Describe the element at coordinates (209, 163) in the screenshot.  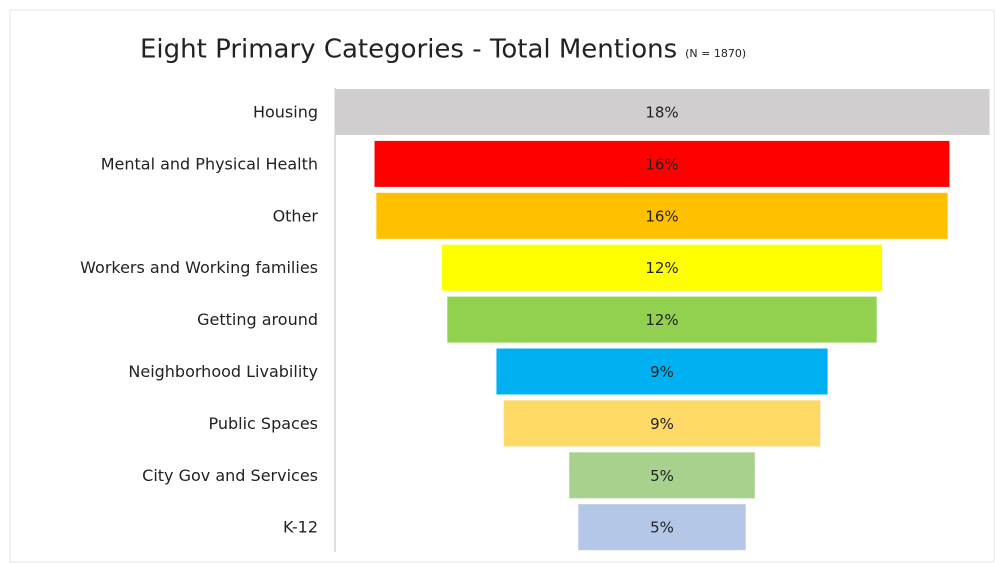
I see `category-label: Mental and Physical Health` at that location.